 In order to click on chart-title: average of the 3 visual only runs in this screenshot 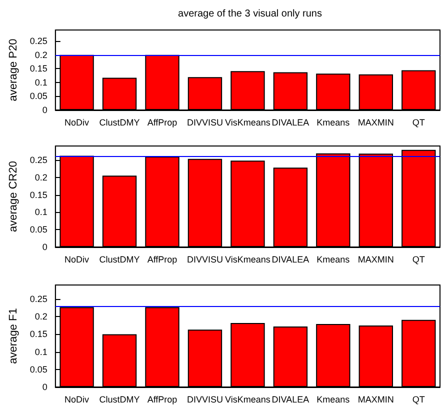, I will do `click(250, 14)`.